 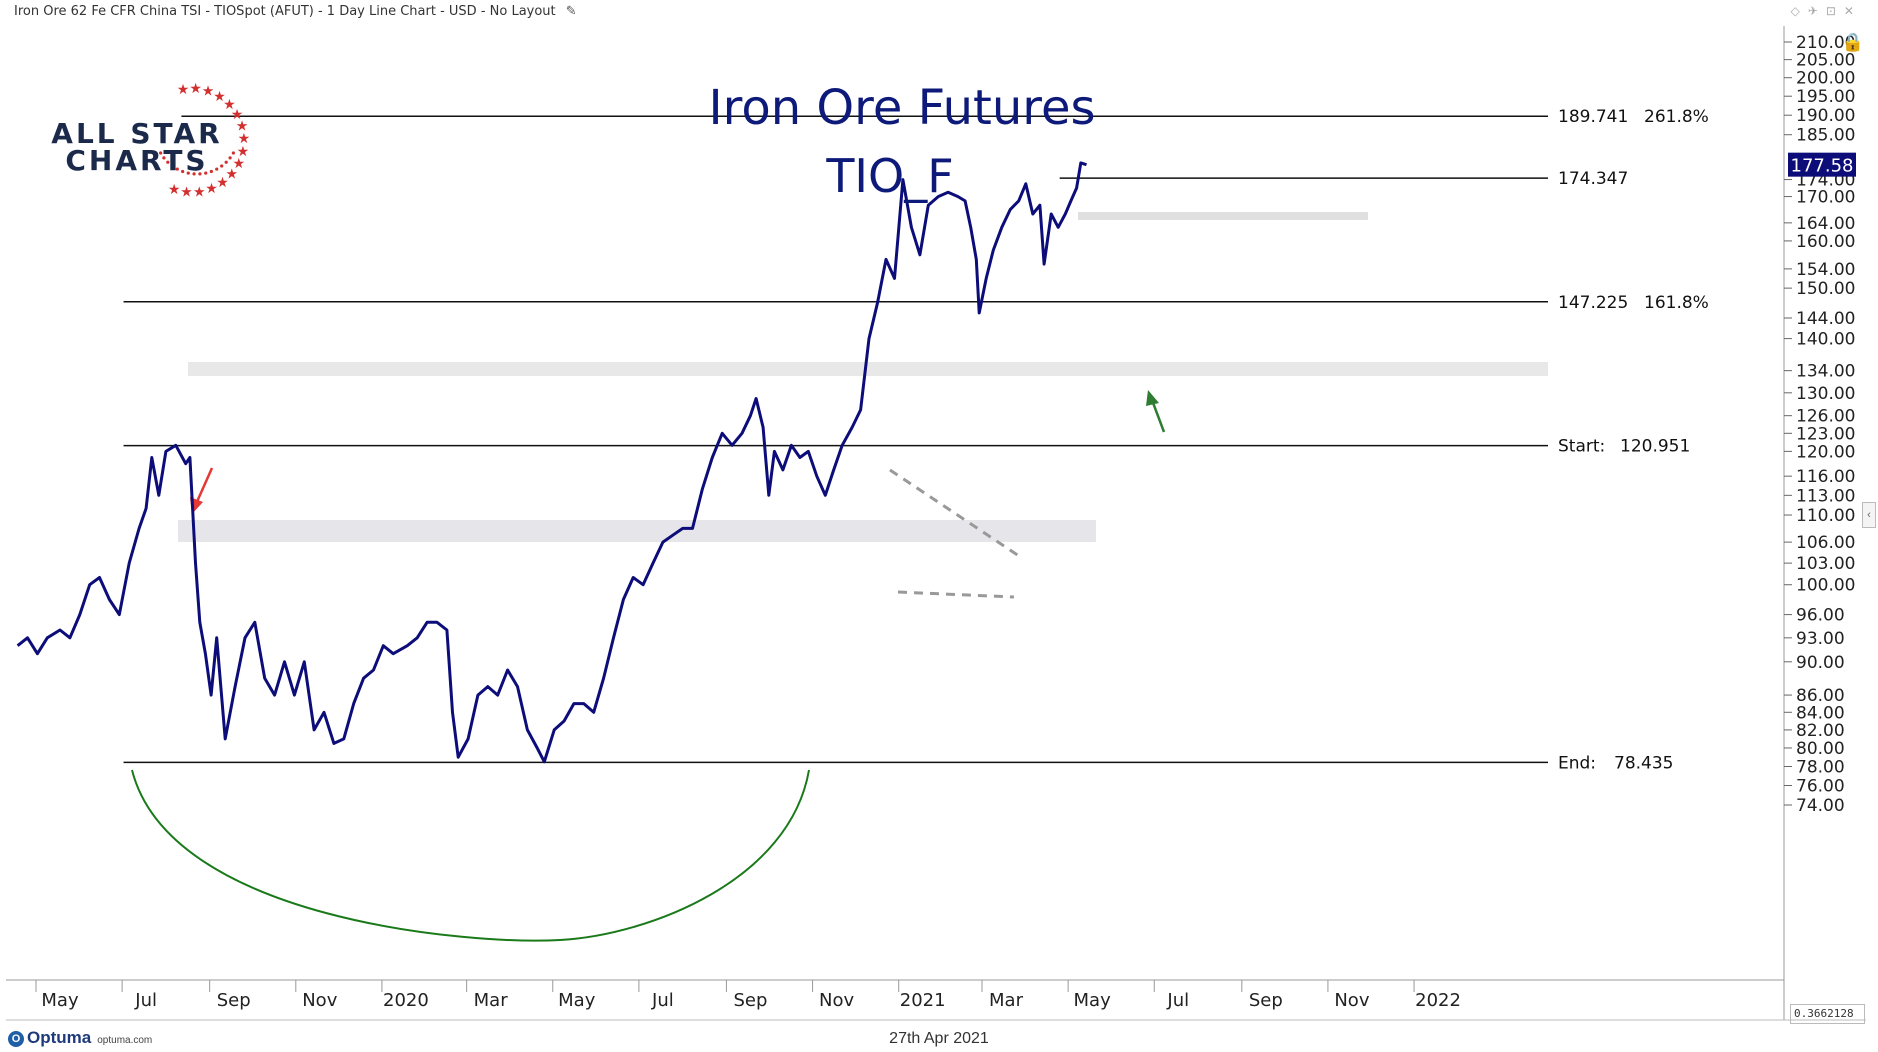 What do you see at coordinates (923, 1000) in the screenshot?
I see `x-tick-label: 2021` at bounding box center [923, 1000].